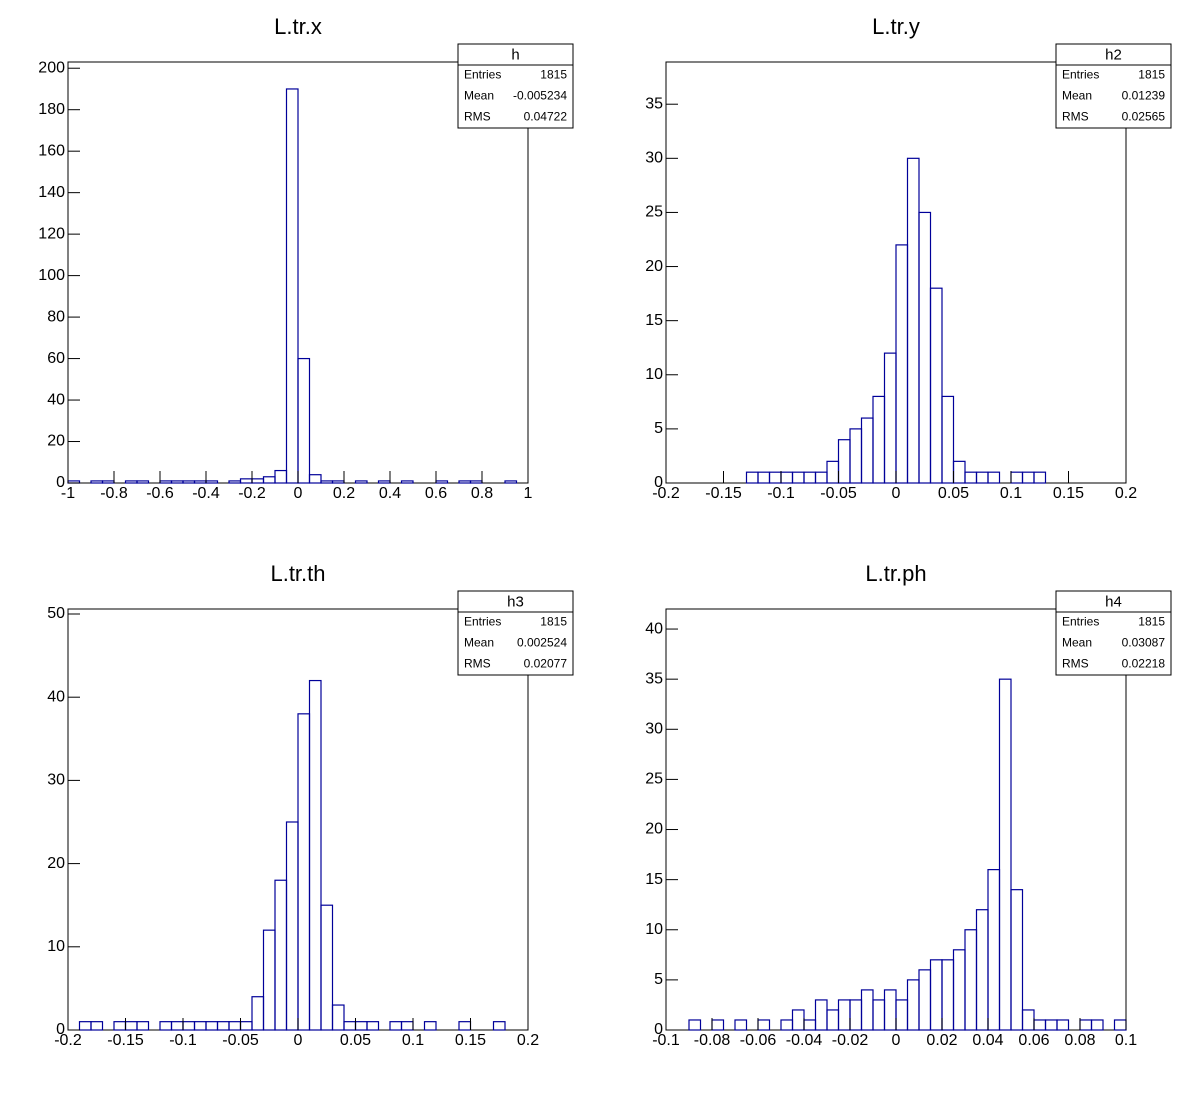 The width and height of the screenshot is (1196, 1093). Describe the element at coordinates (804, 1040) in the screenshot. I see `x-tick-label: -0.04` at that location.